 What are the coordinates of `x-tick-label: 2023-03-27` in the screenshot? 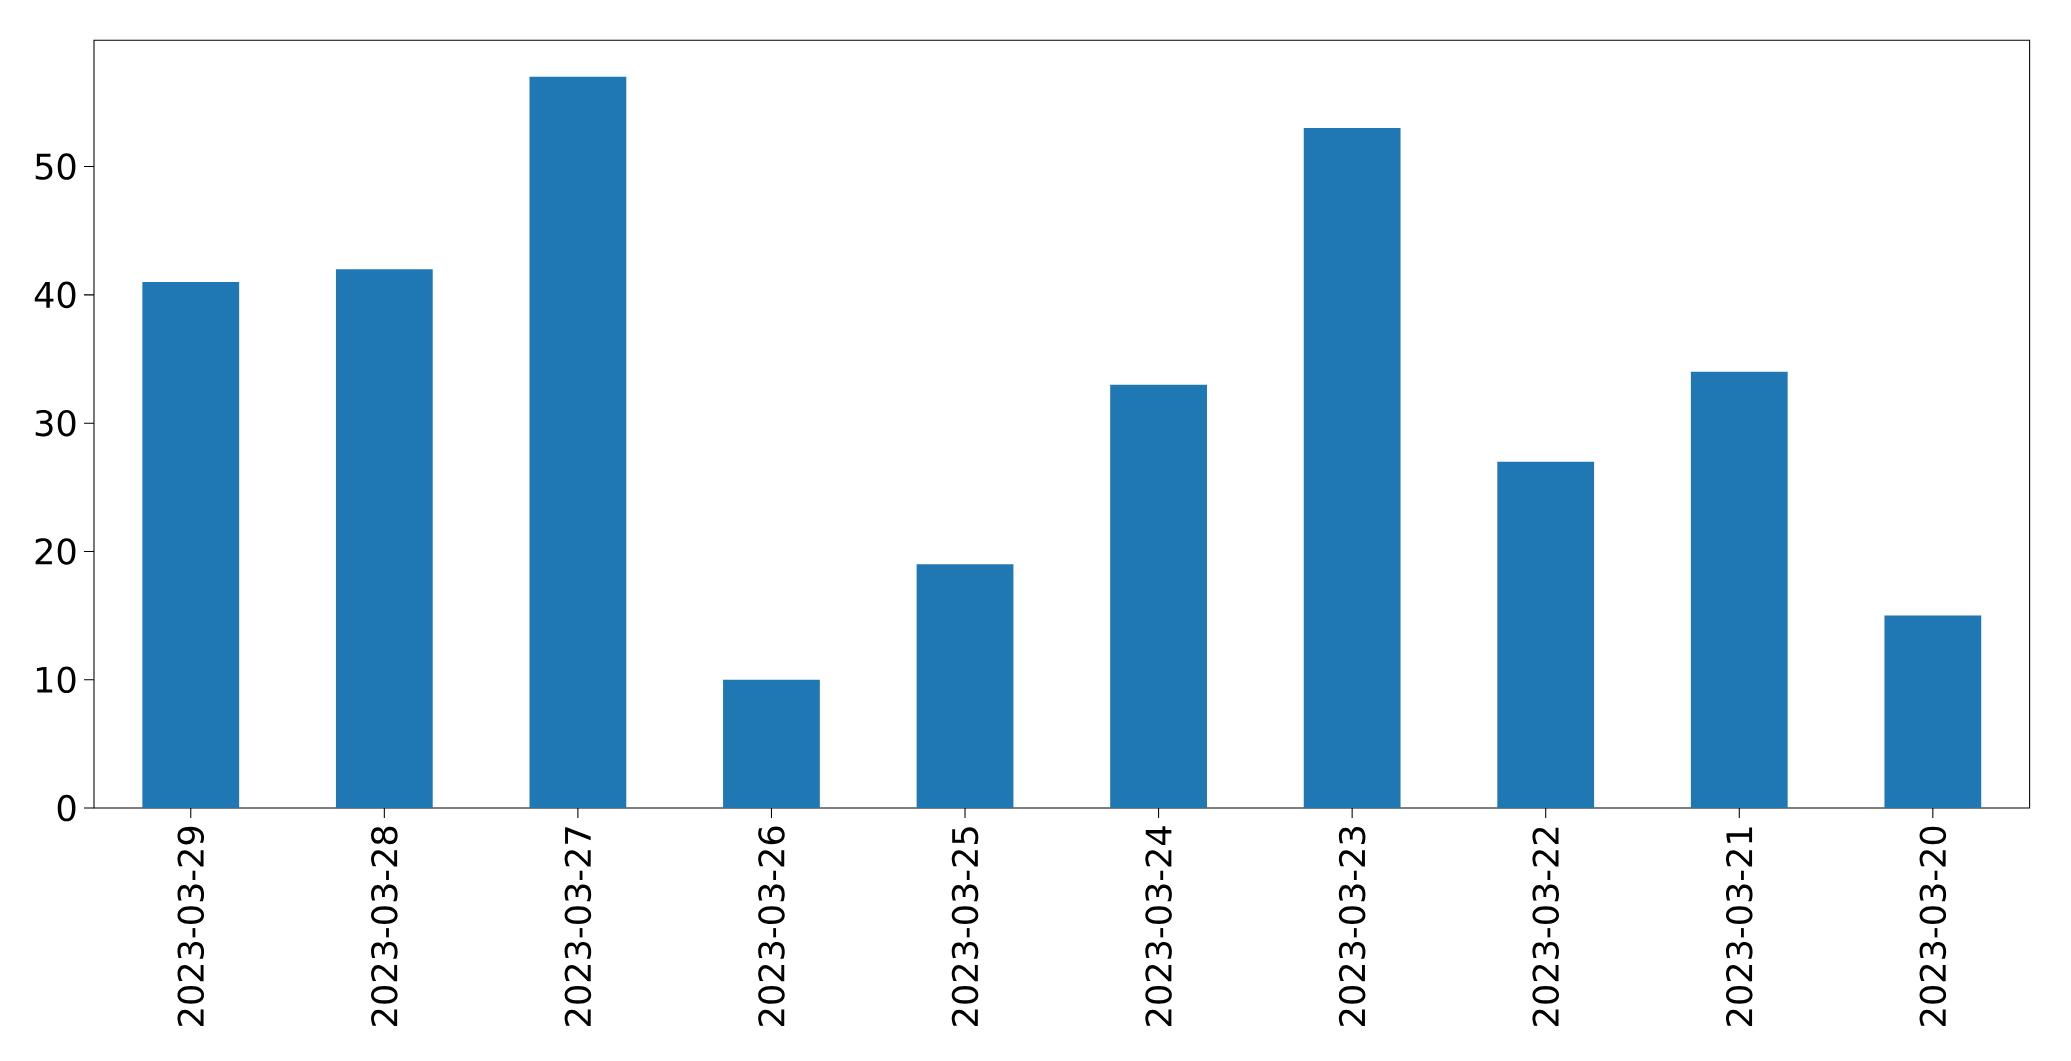 It's located at (578, 926).